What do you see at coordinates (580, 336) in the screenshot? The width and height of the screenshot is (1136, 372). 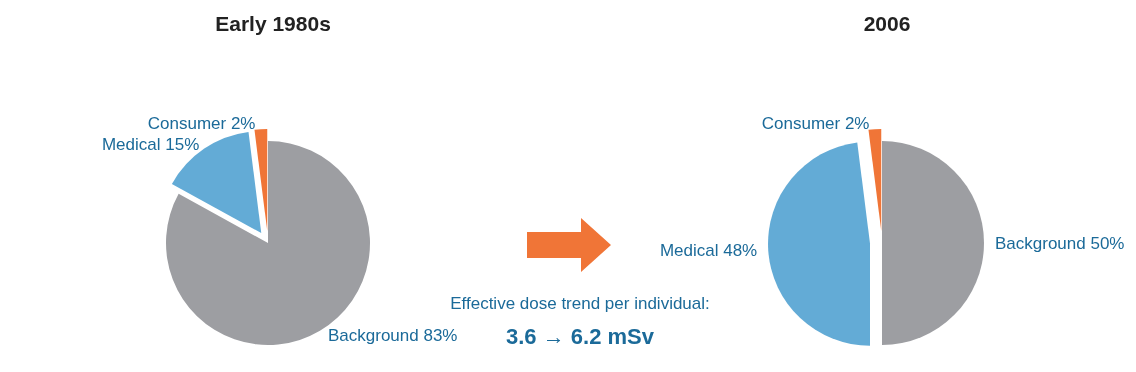 I see `text: 3.6 → 6.2 mSv` at bounding box center [580, 336].